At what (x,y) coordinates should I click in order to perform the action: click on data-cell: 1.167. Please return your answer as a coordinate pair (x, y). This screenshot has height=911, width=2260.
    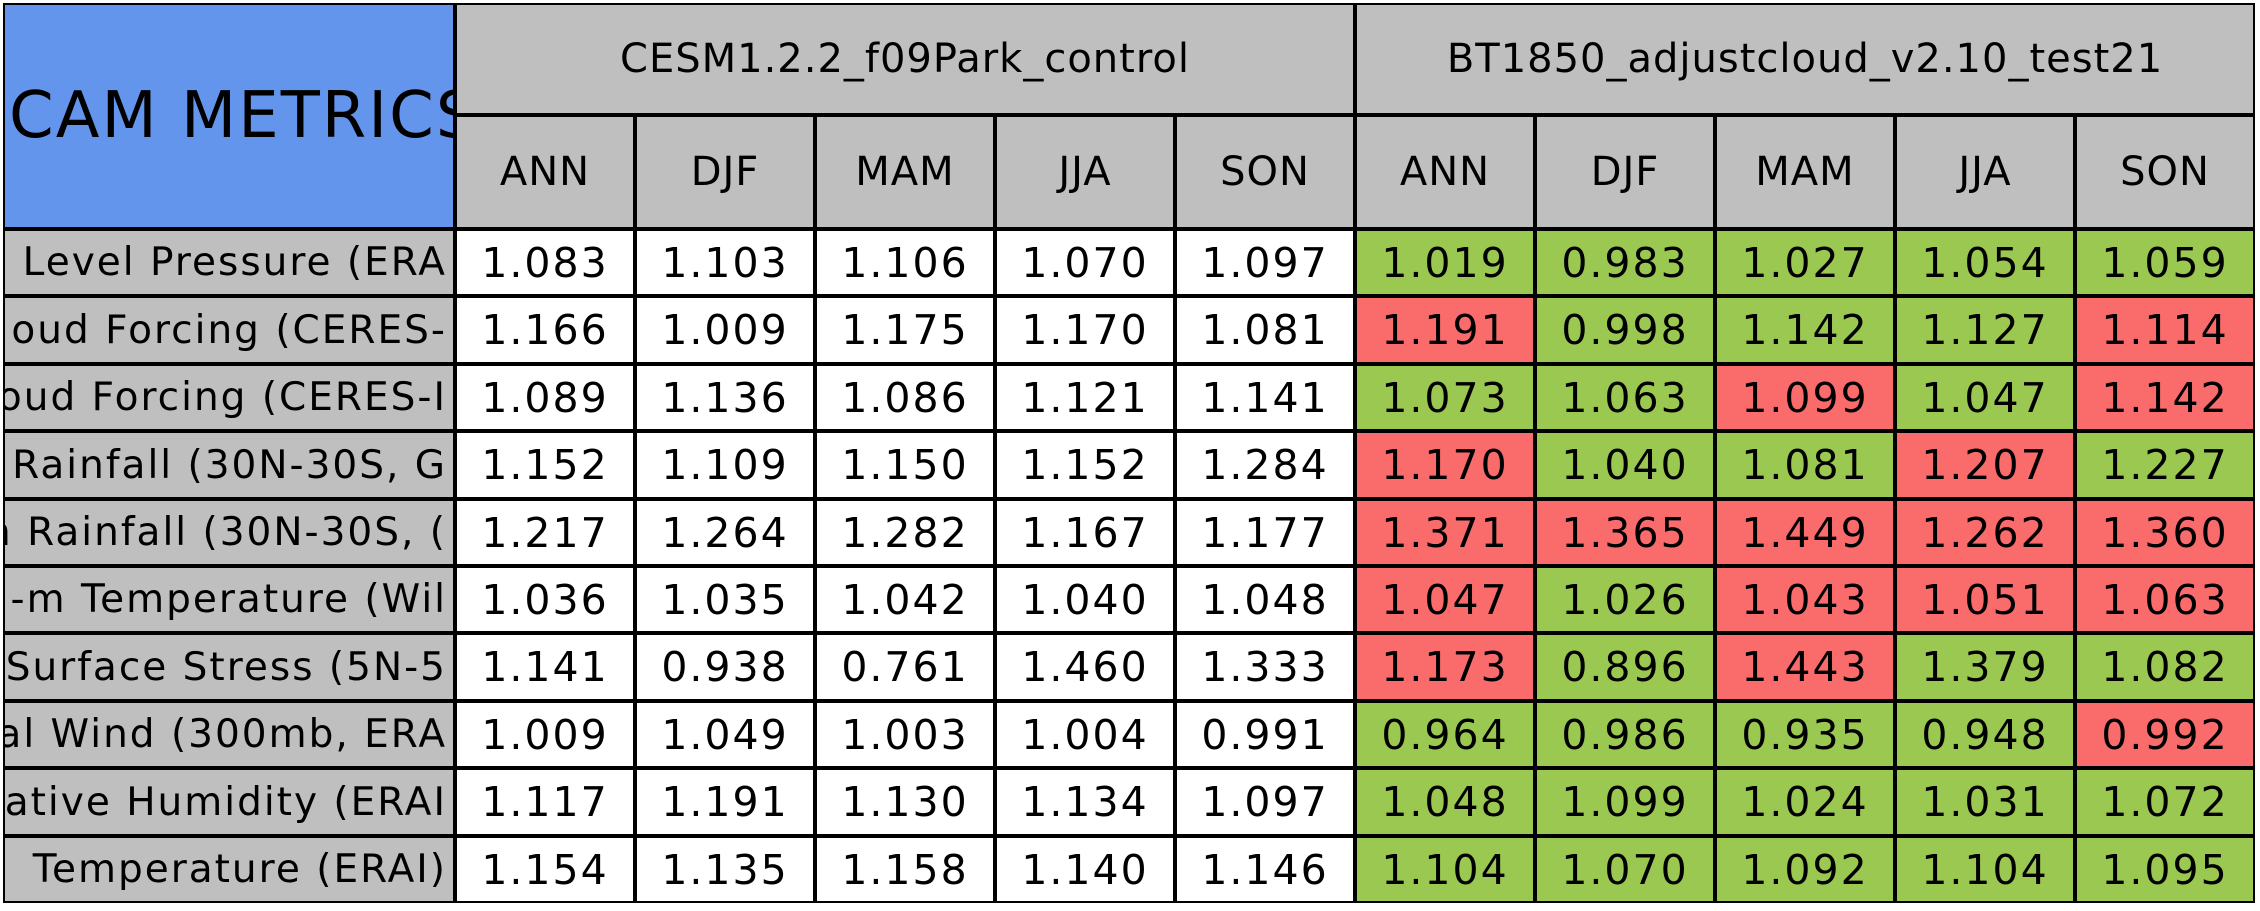
    Looking at the image, I should click on (1085, 532).